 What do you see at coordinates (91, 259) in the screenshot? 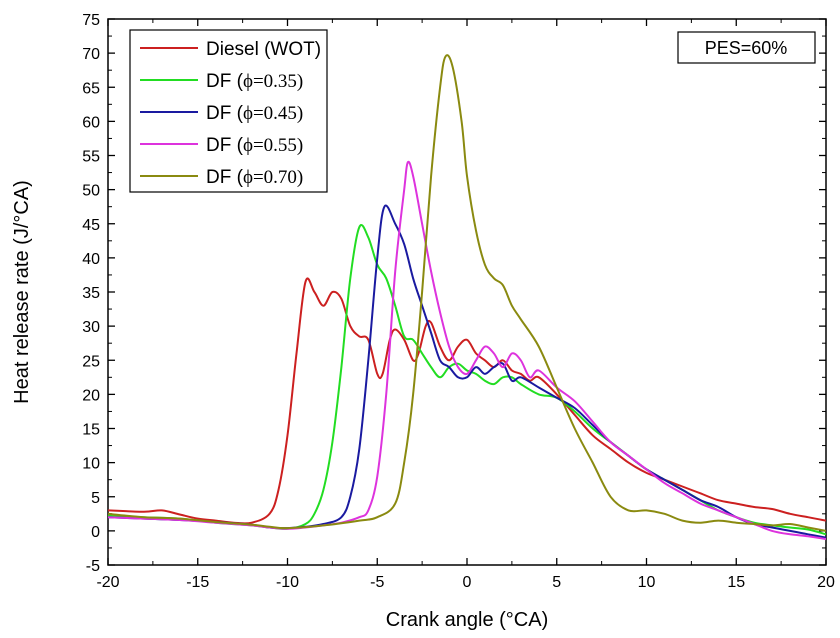
I see `y-tick-label: 40` at bounding box center [91, 259].